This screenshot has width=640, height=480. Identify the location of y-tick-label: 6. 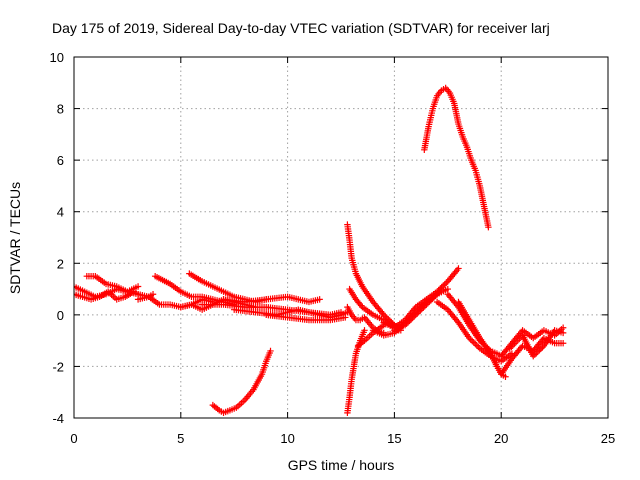
(60, 160).